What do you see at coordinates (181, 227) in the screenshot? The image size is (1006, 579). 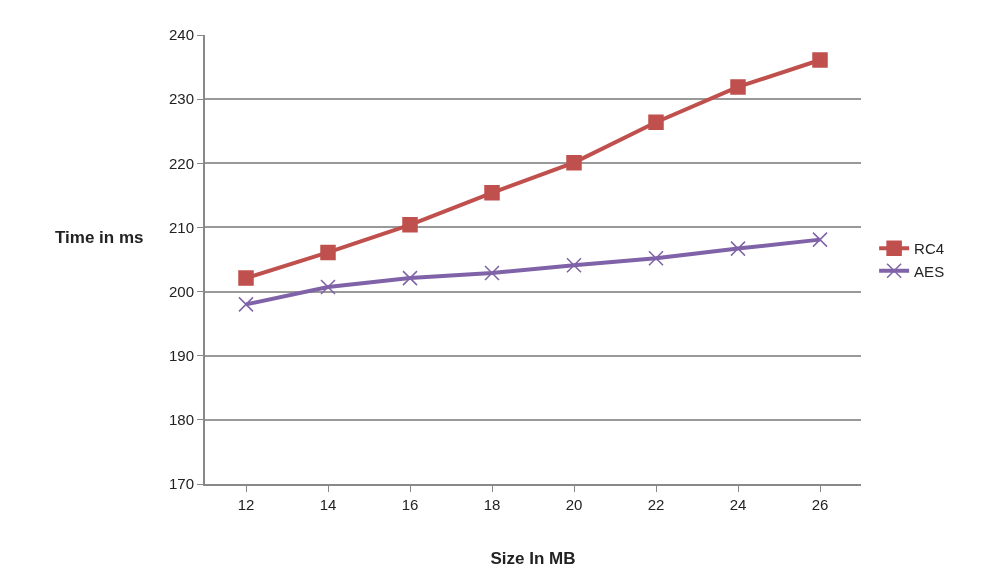 I see `y-tick-label: 210` at bounding box center [181, 227].